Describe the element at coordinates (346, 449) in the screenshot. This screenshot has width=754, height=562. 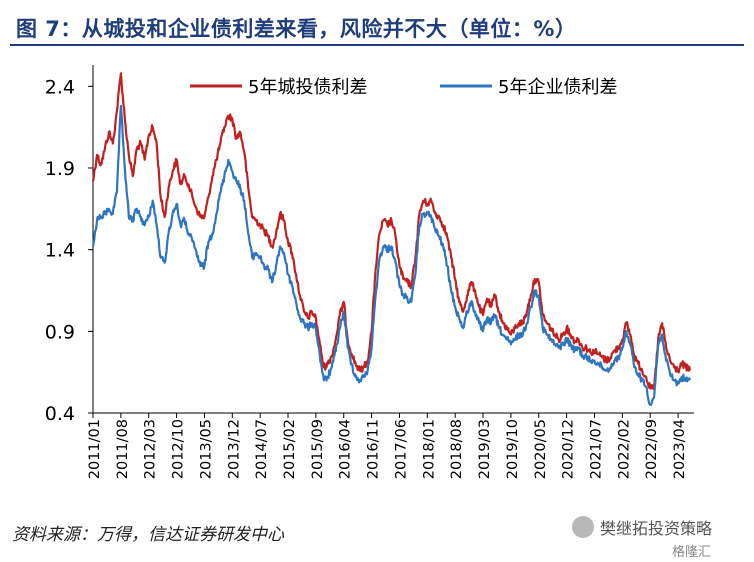
I see `x-tick-label: 2016/04` at that location.